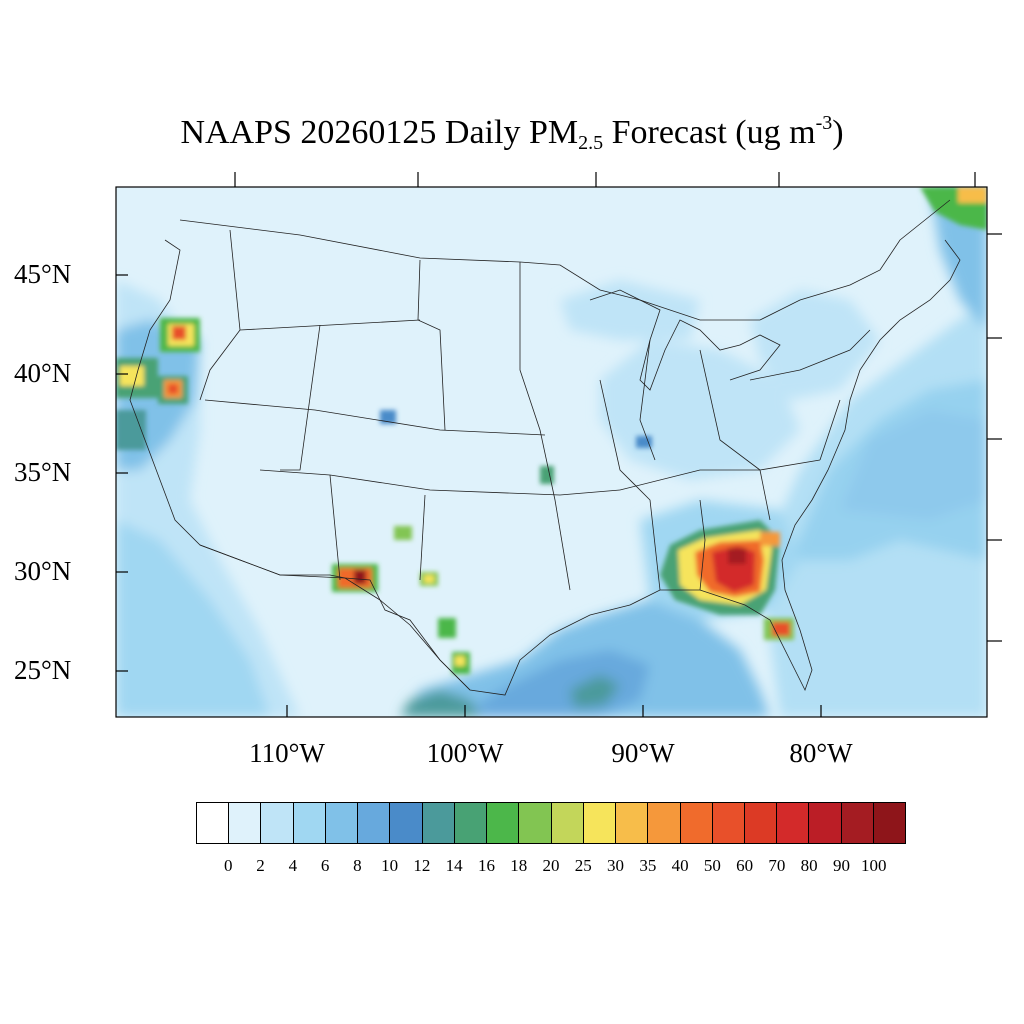 The image size is (1024, 1024). I want to click on lon-label-90w: 90°W, so click(643, 753).